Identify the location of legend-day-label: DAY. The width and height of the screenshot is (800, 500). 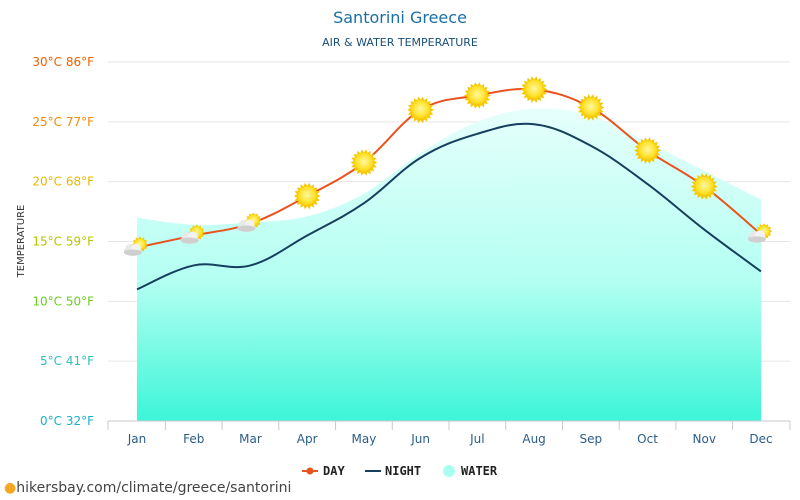
(334, 471).